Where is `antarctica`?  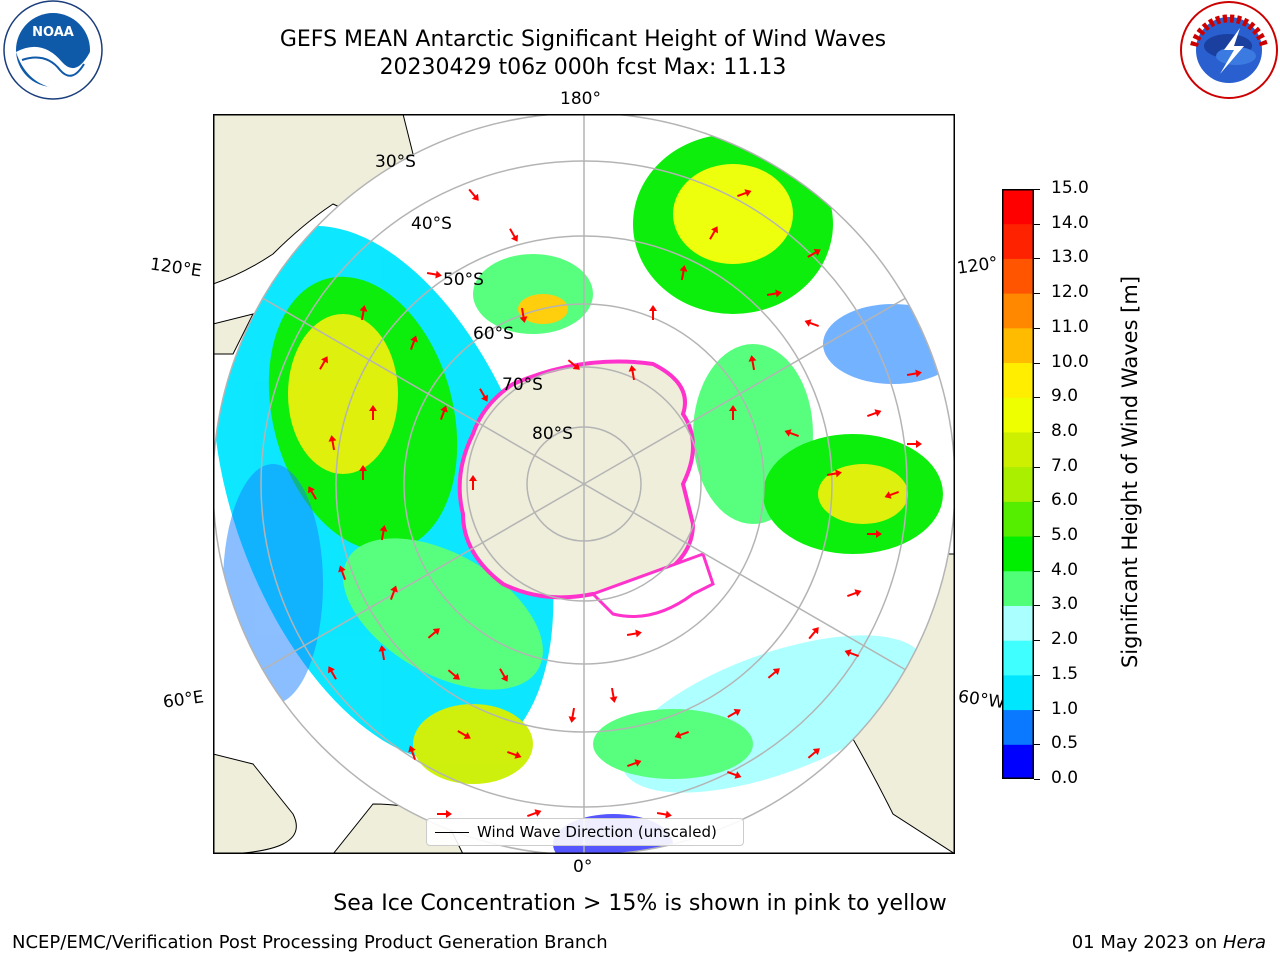
antarctica is located at coordinates (586, 488).